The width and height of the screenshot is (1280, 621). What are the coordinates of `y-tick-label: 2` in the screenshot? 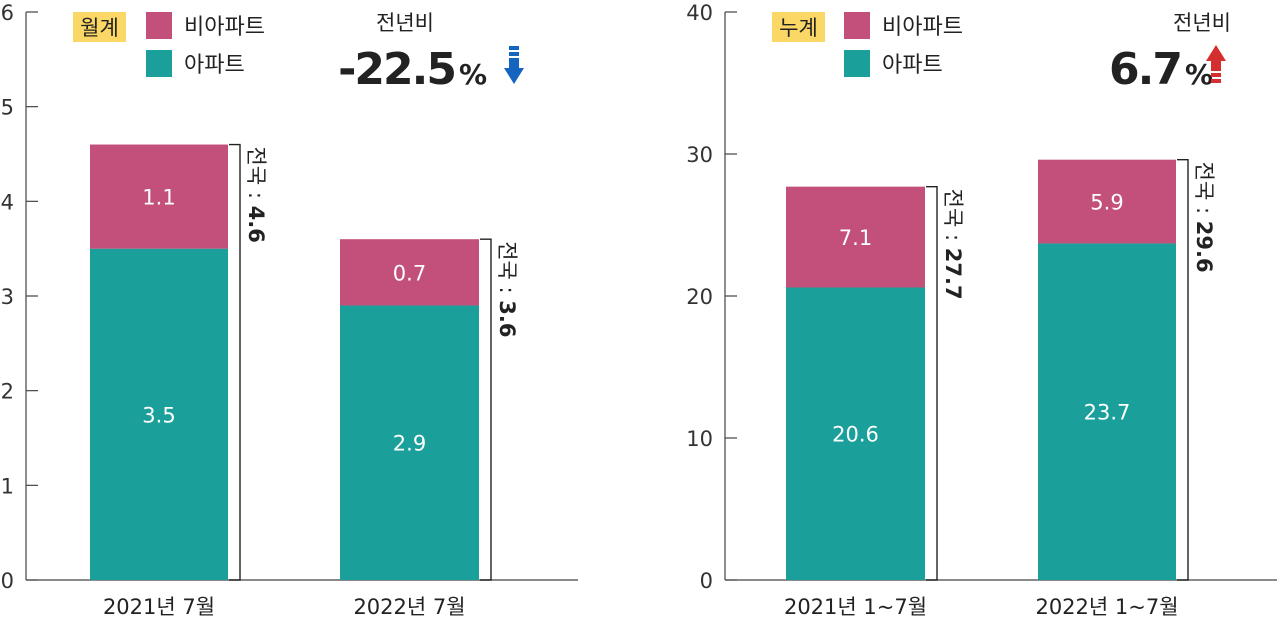 It's located at (7, 392).